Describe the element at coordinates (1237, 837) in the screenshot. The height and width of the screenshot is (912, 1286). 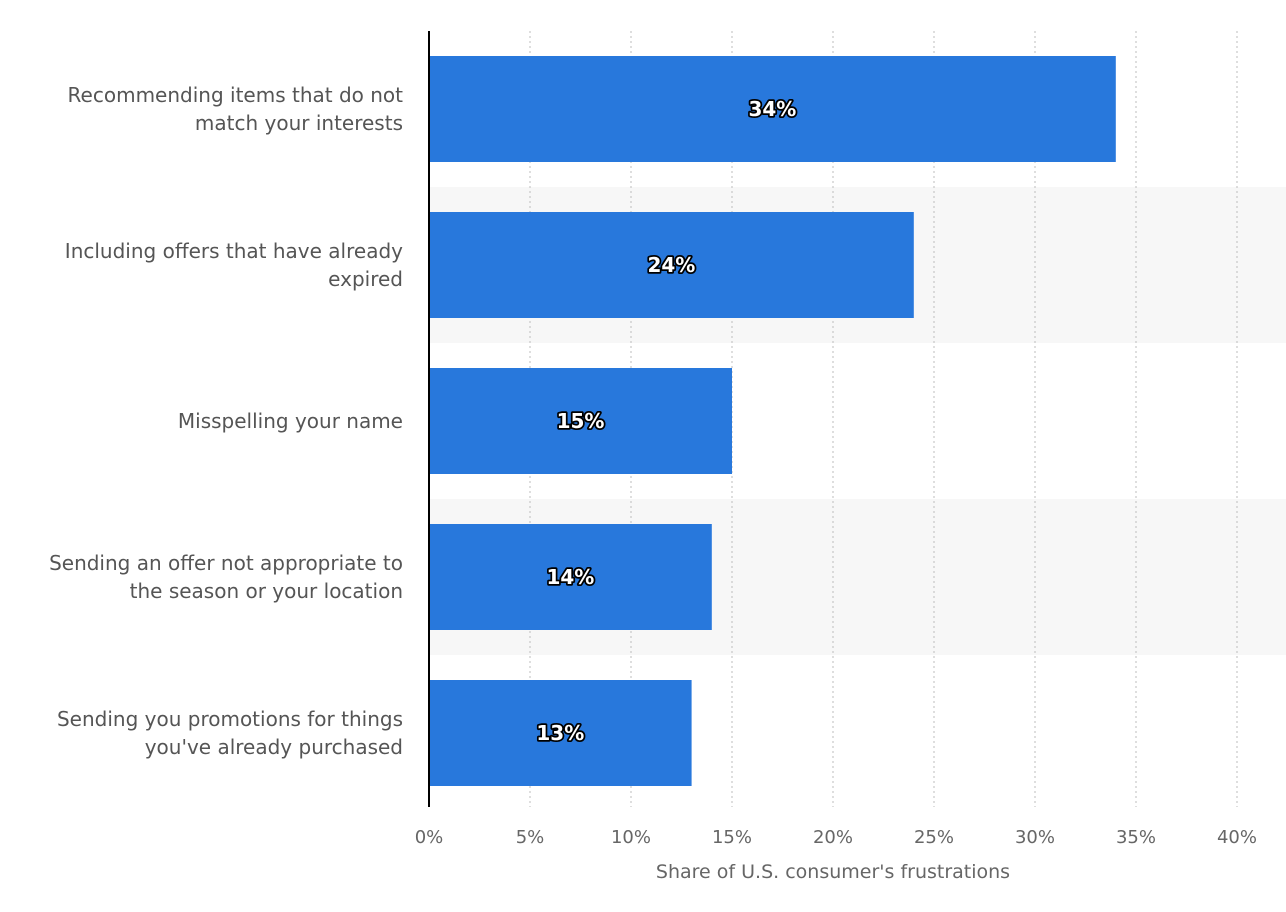
I see `x-tick-label: 40%` at that location.